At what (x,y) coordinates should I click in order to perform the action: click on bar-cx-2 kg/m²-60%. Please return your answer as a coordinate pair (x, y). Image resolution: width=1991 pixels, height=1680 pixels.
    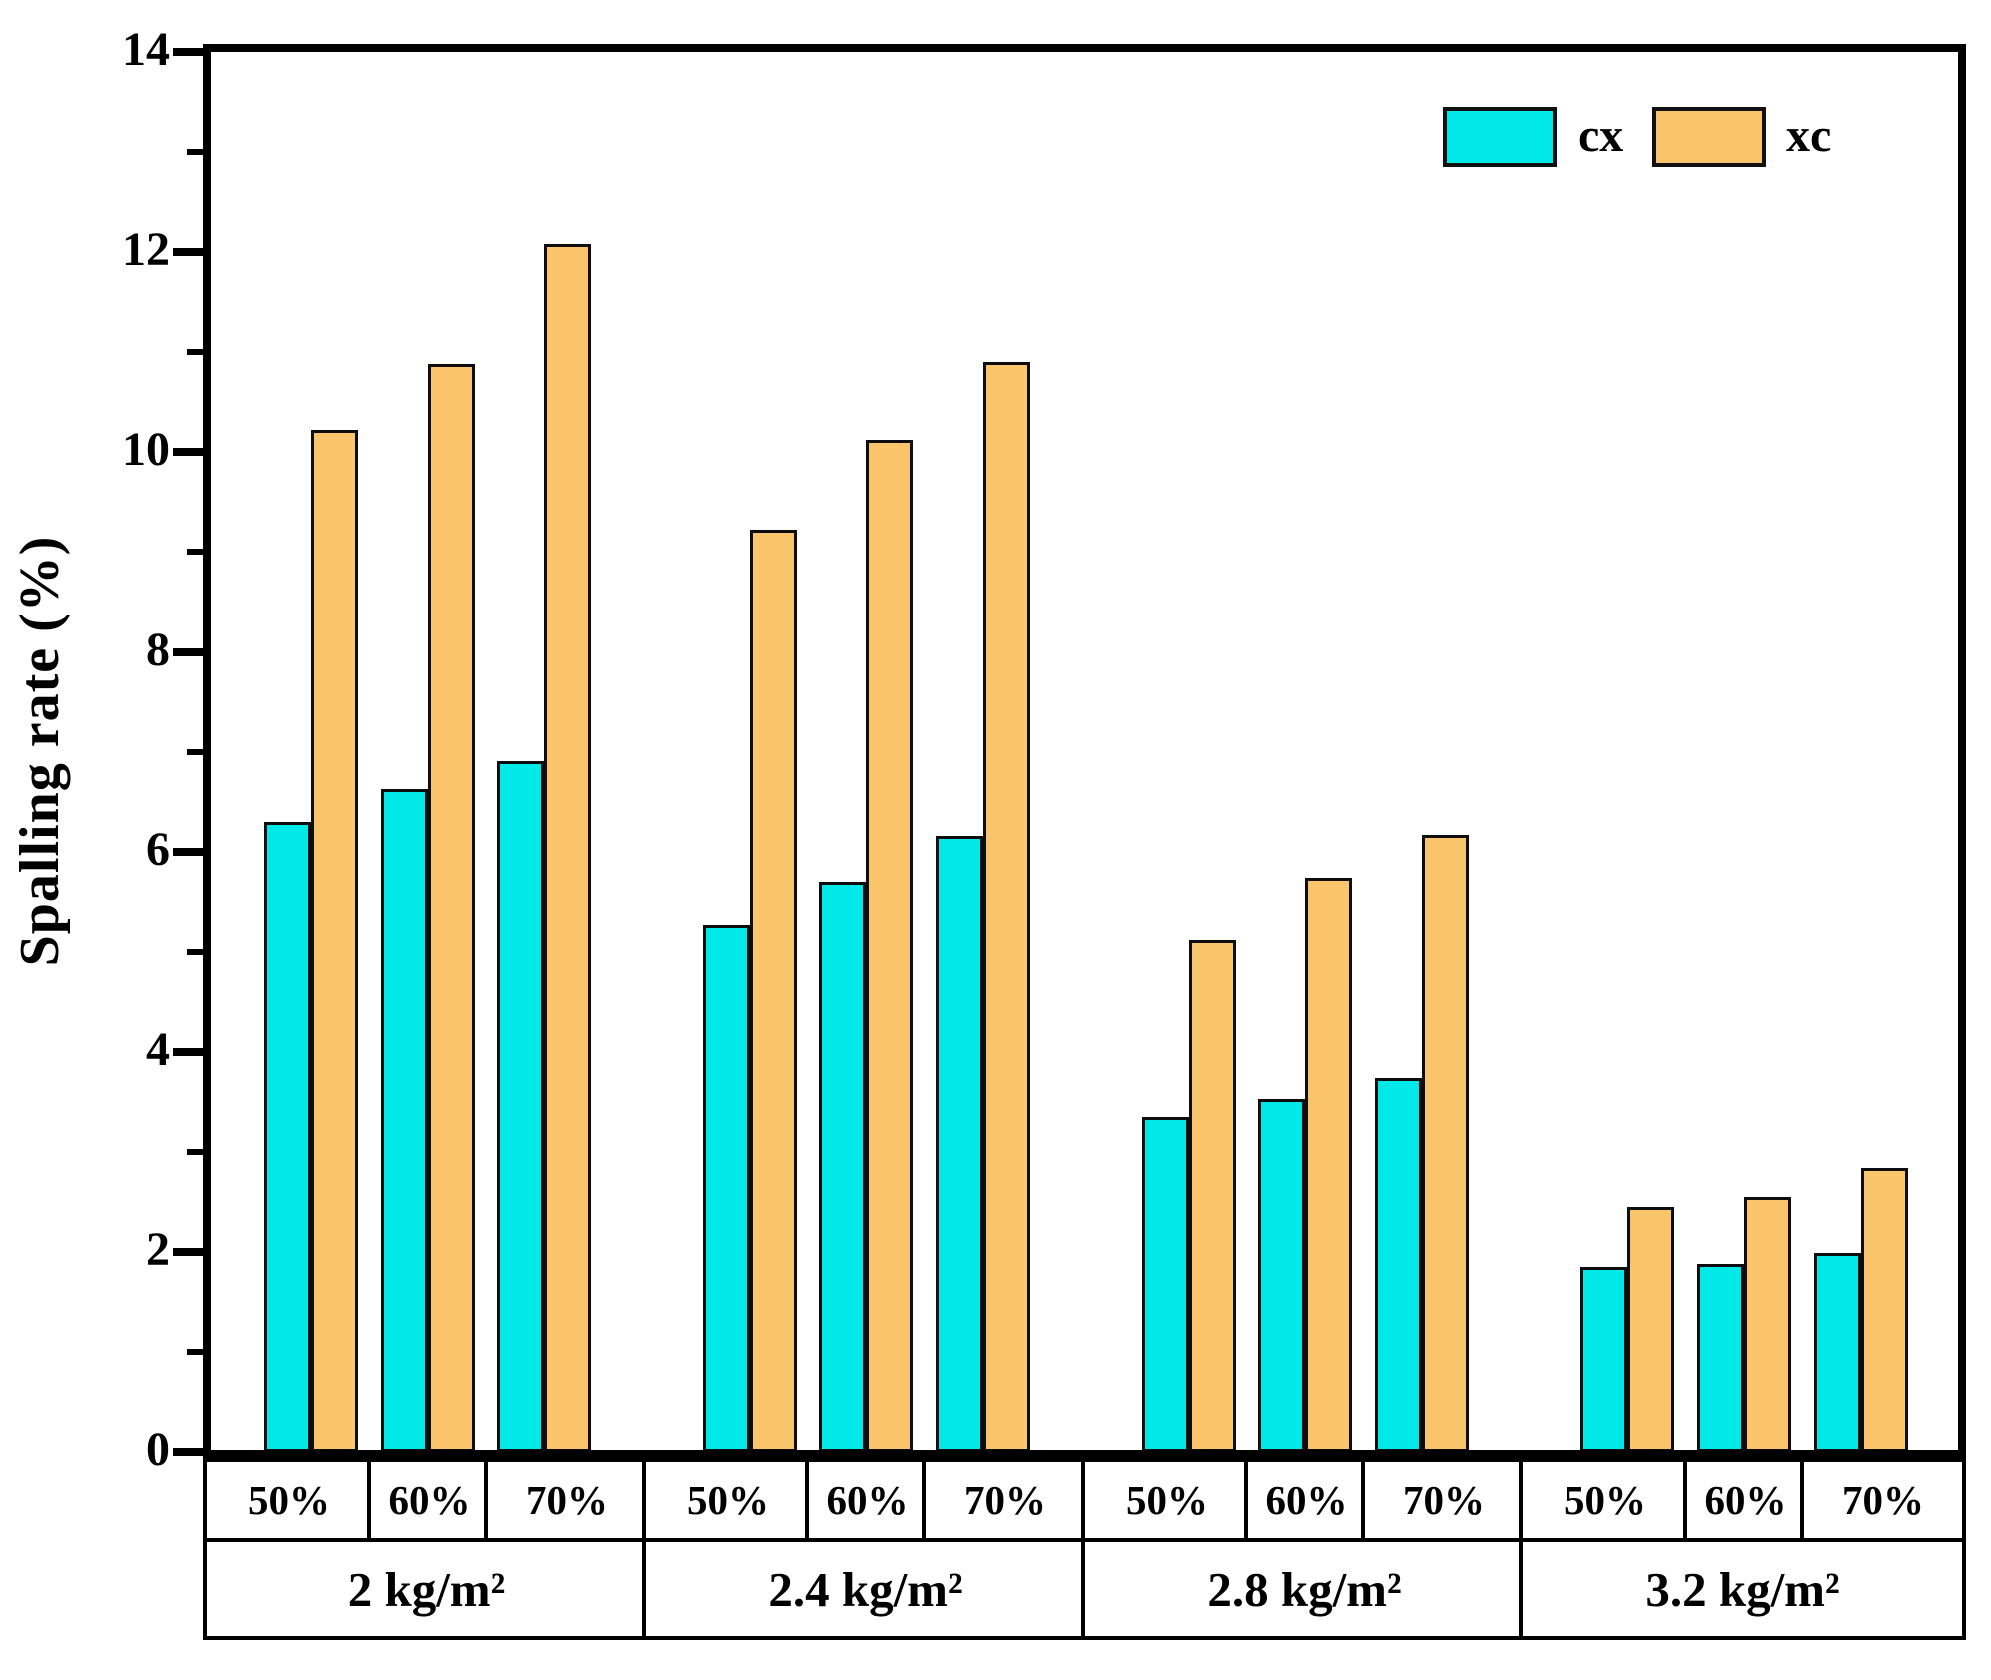
    Looking at the image, I should click on (404, 1120).